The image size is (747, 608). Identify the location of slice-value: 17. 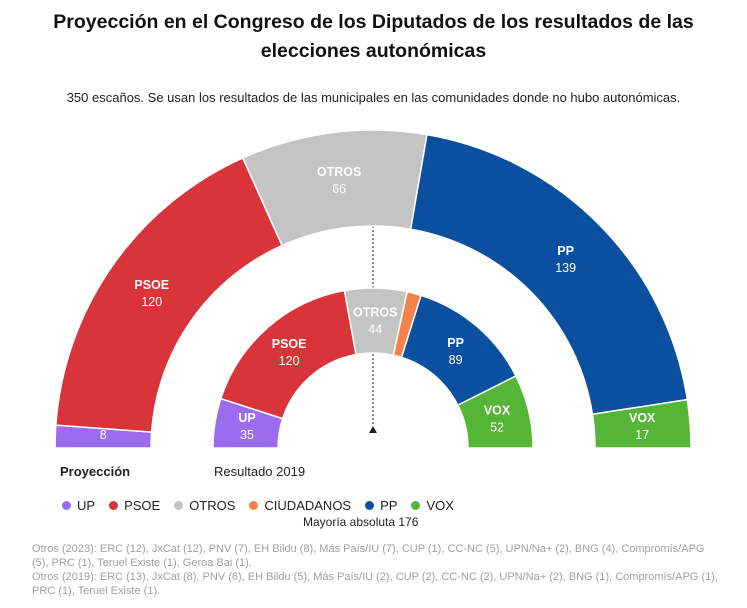
(642, 435).